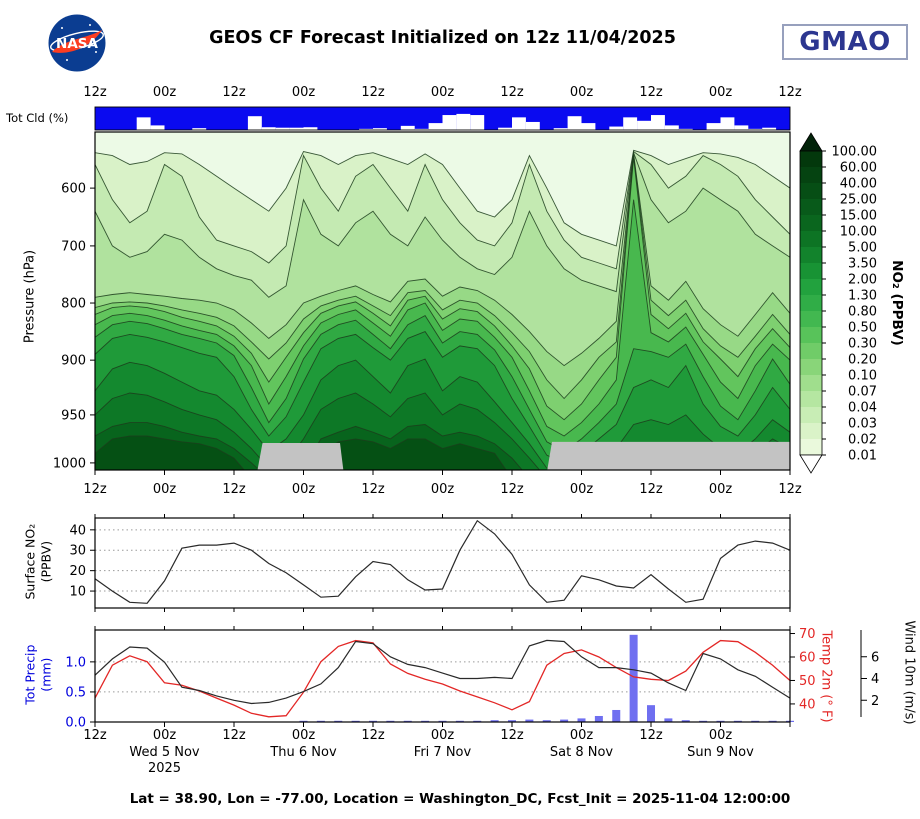  I want to click on colorbar-tick-label: 10.00, so click(858, 232).